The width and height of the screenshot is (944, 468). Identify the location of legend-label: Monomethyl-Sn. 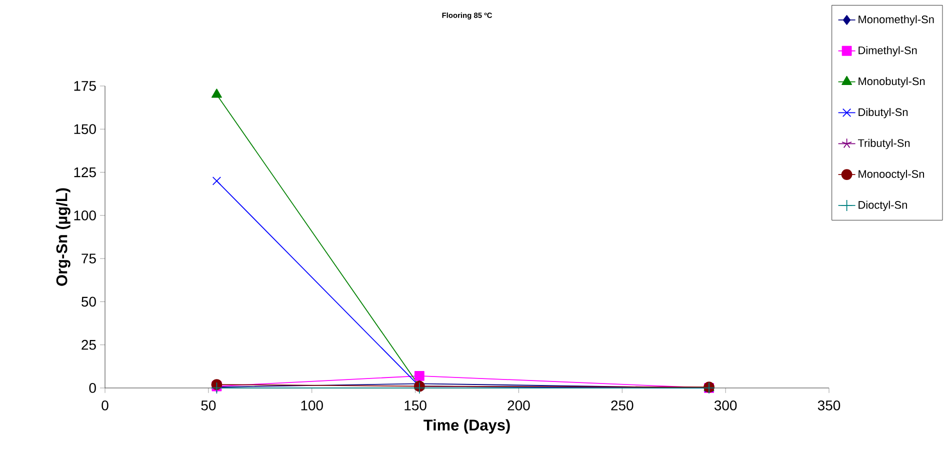
(896, 20).